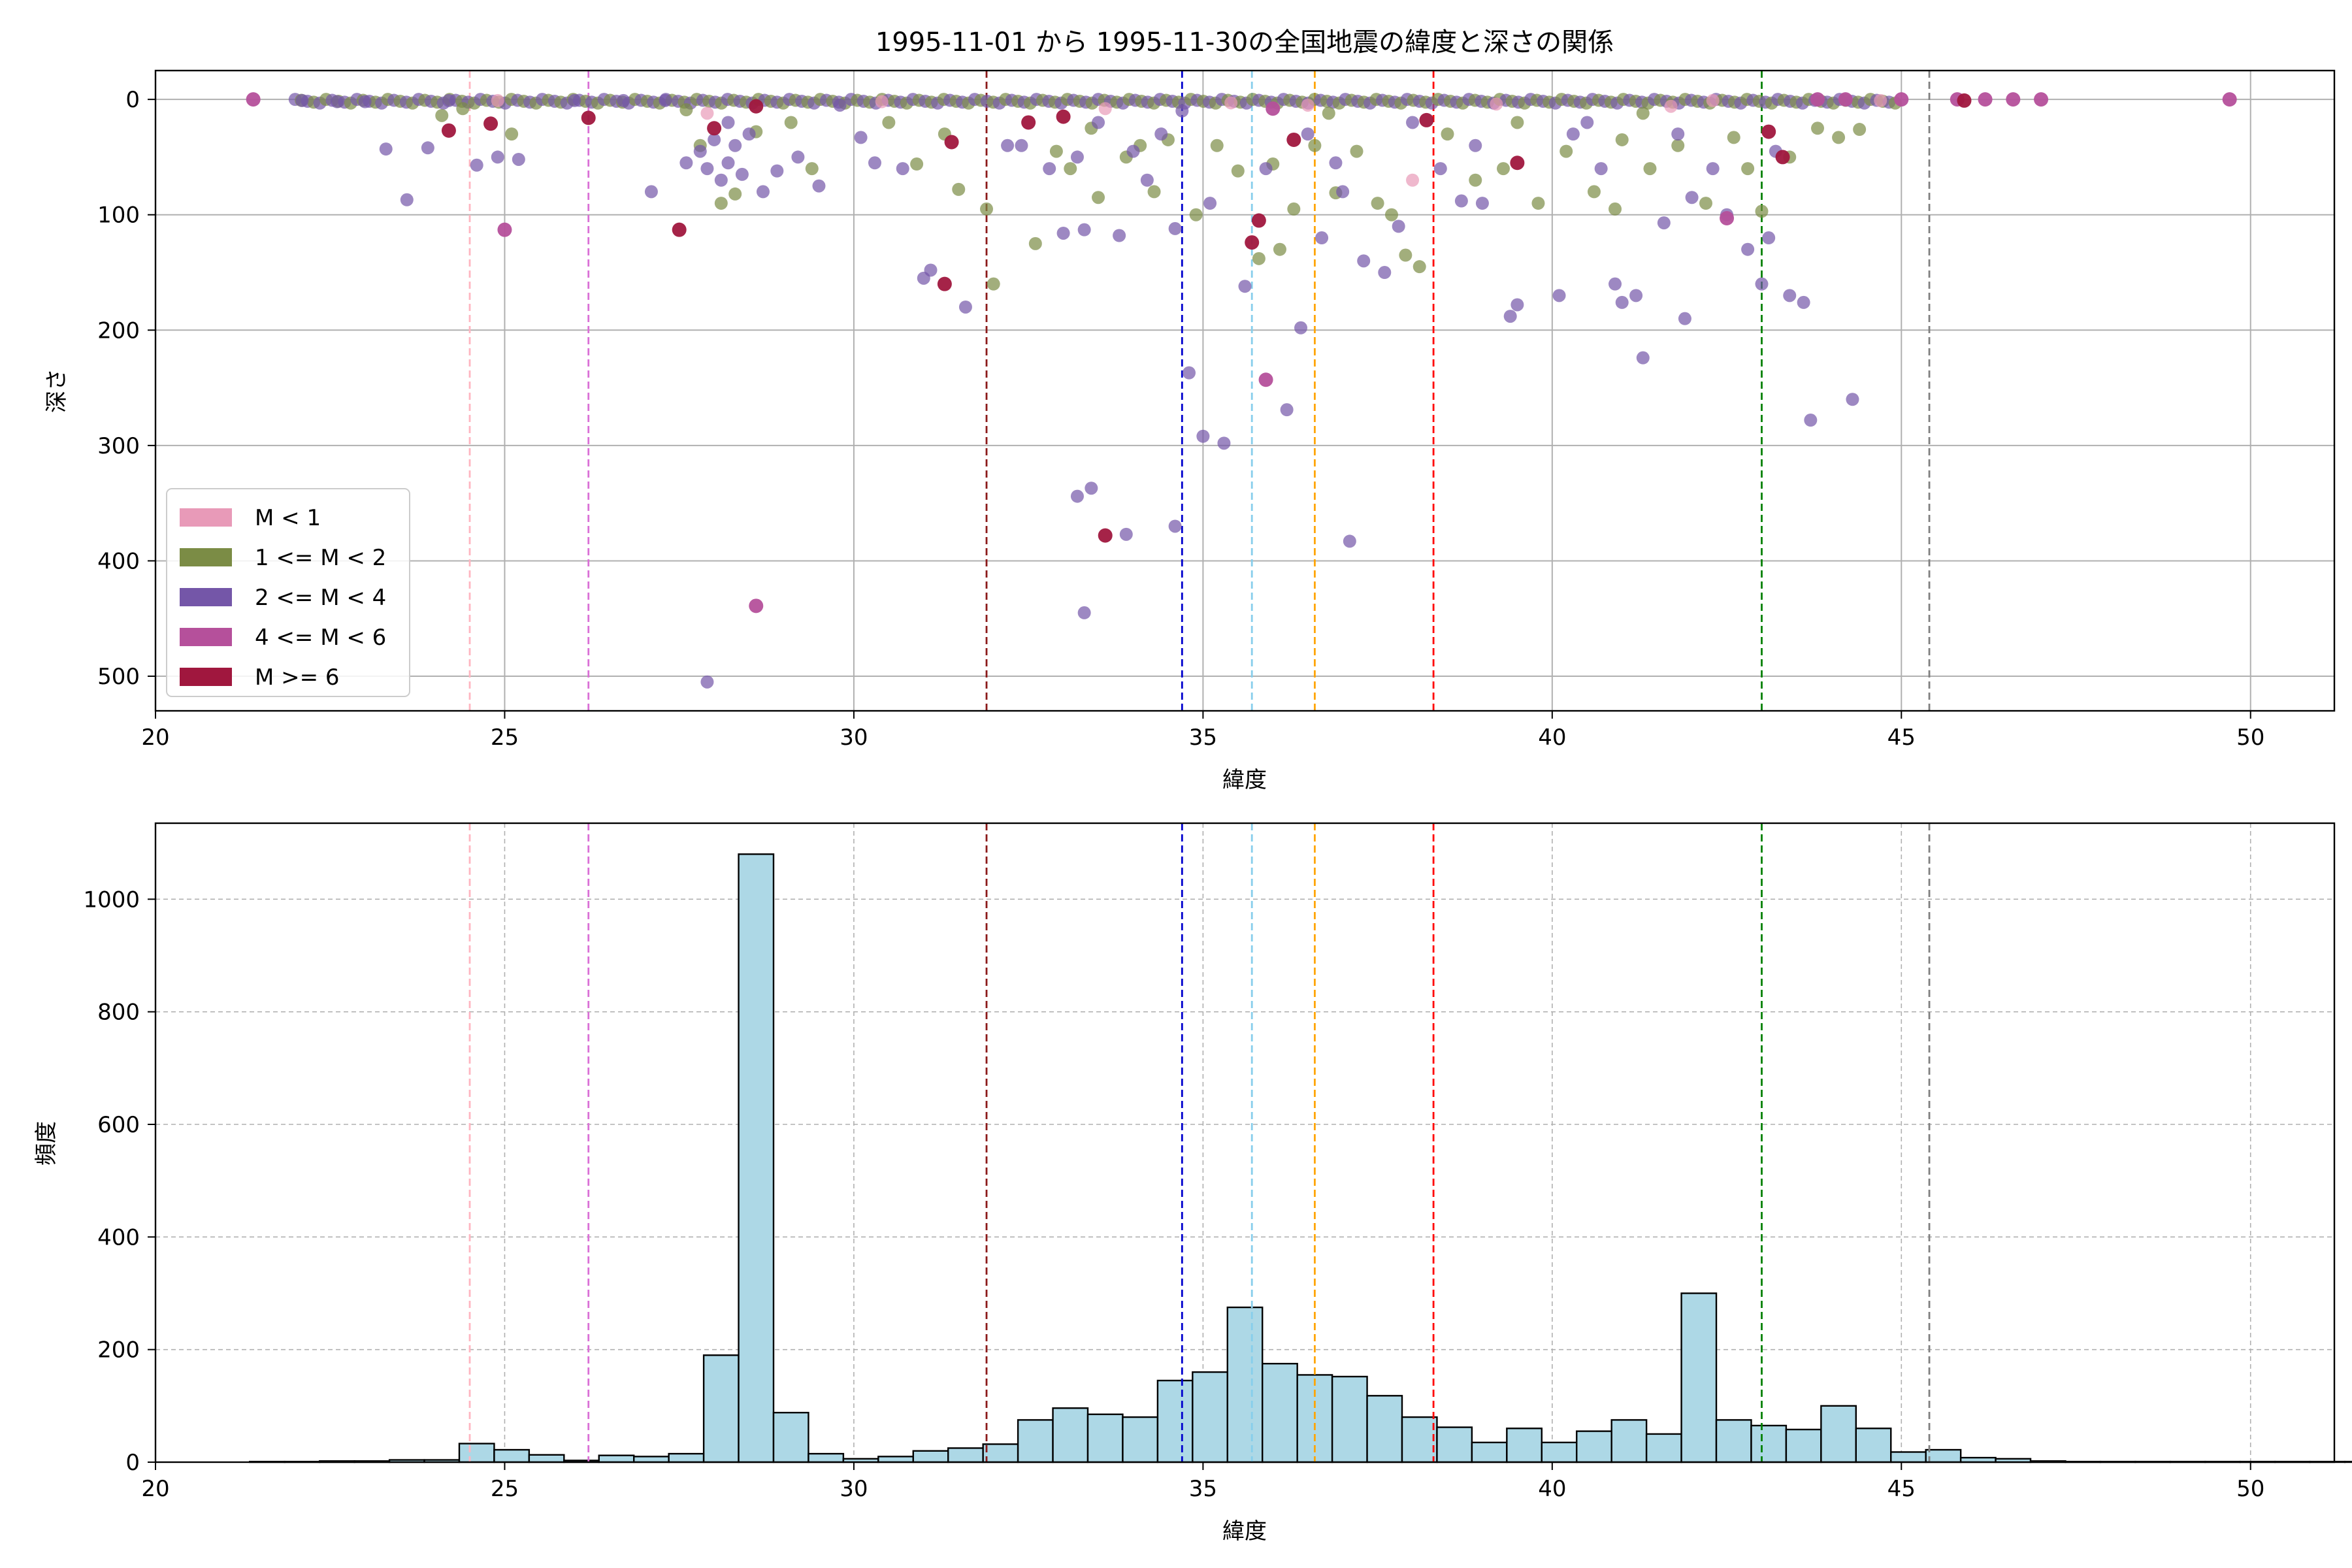 The width and height of the screenshot is (2352, 1568). What do you see at coordinates (206, 597) in the screenshot?
I see `legend-swatch` at bounding box center [206, 597].